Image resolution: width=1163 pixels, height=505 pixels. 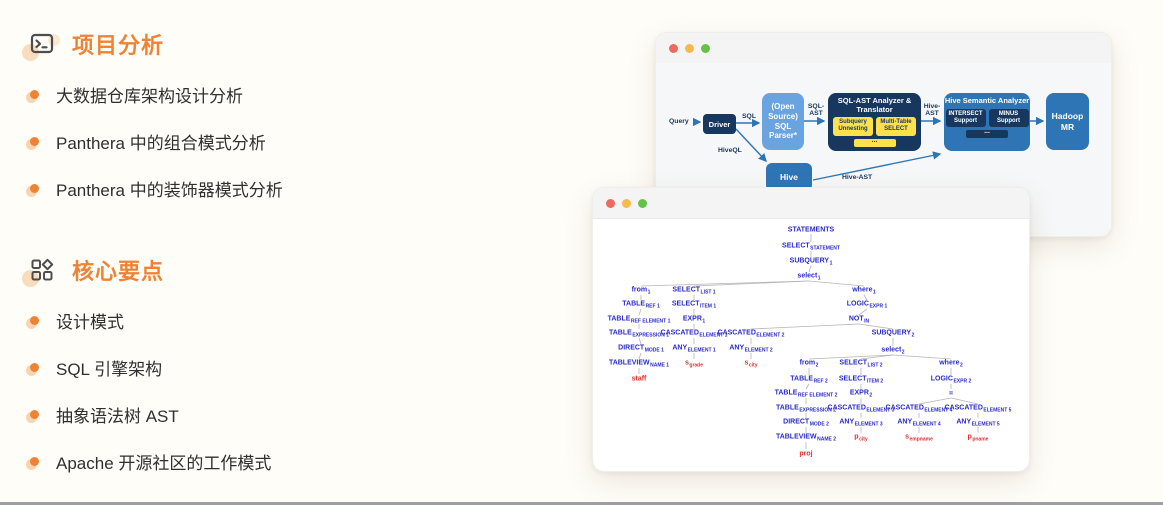 I want to click on blocks-icon, so click(x=39, y=271).